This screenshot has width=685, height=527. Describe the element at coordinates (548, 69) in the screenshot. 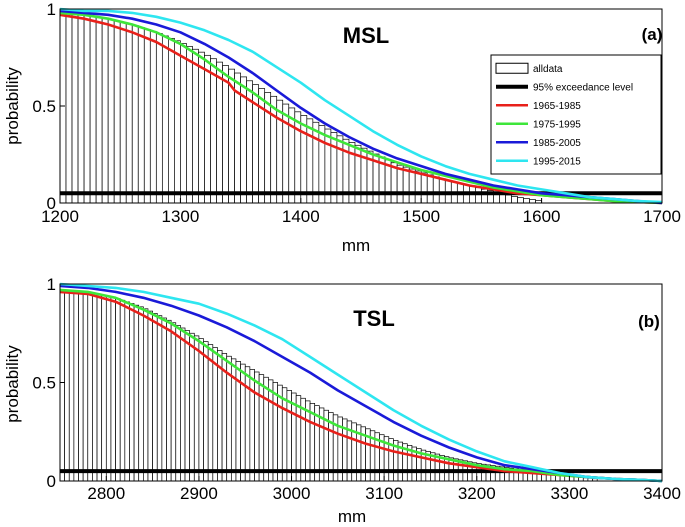

I see `legend-label-0: alldata` at that location.